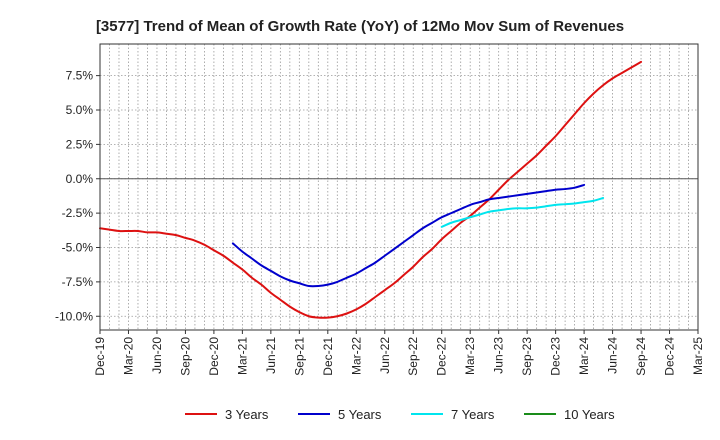 The image size is (720, 440). I want to click on y-tick-label: -2.5%, so click(78, 213).